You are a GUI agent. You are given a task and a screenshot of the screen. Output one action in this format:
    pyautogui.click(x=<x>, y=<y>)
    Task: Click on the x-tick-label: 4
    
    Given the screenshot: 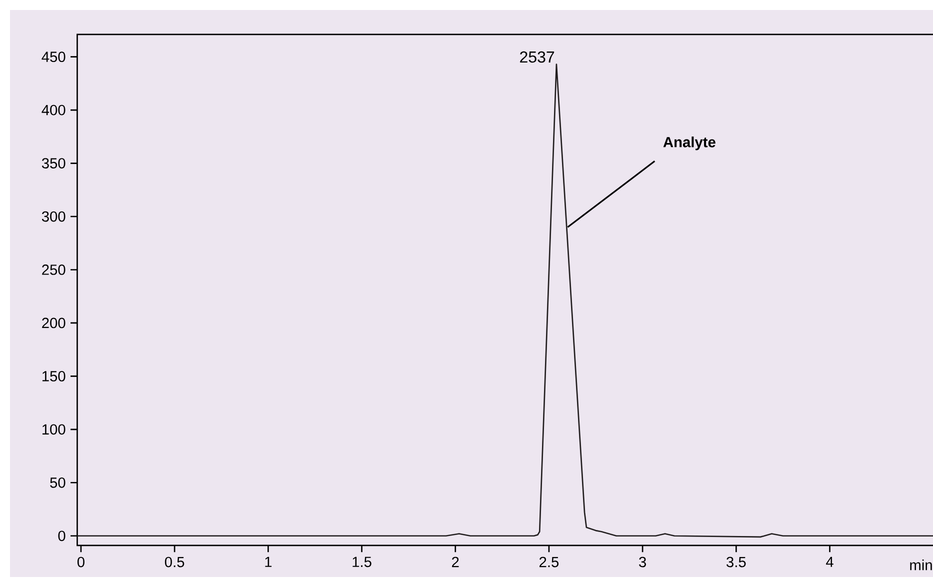 What is the action you would take?
    pyautogui.click(x=830, y=561)
    